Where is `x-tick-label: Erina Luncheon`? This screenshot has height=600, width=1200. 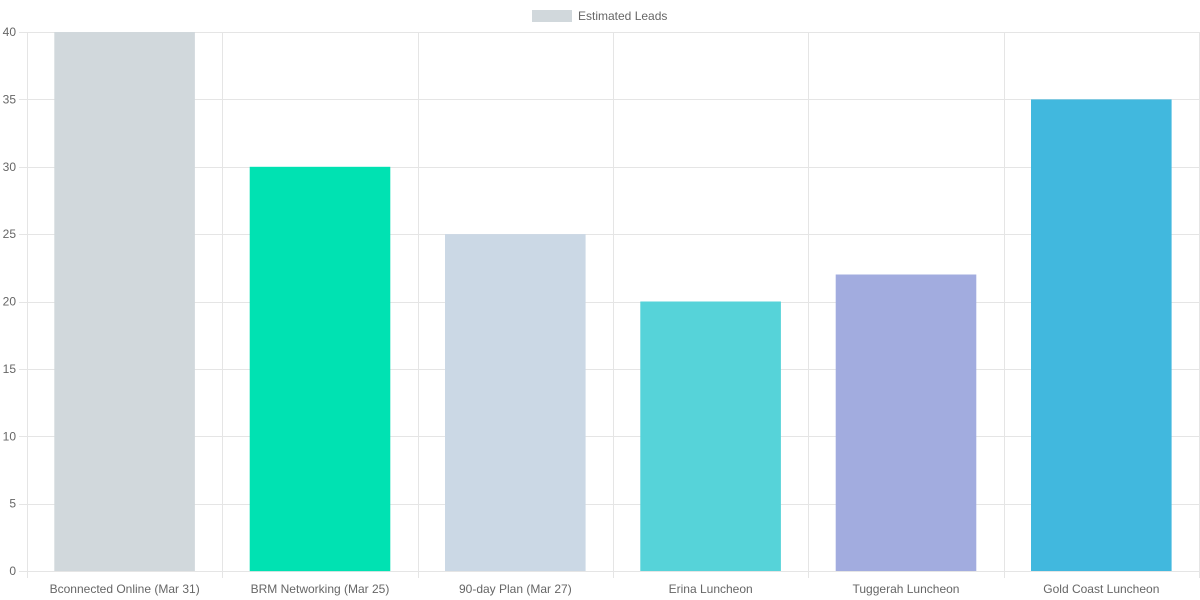
x-tick-label: Erina Luncheon is located at coordinates (711, 589).